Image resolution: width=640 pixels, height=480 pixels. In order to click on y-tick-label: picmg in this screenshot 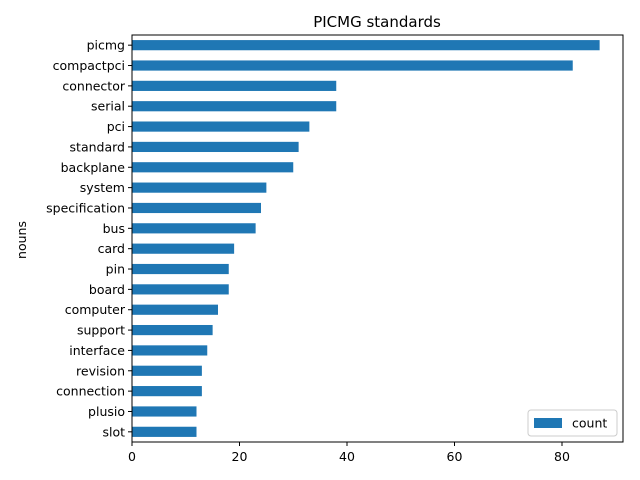, I will do `click(106, 45)`.